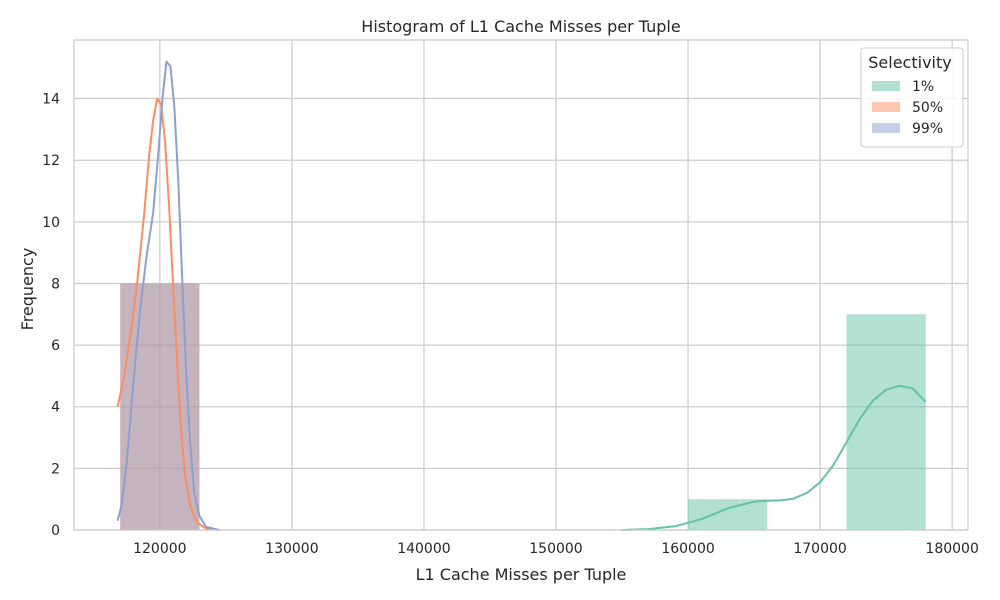  What do you see at coordinates (951, 549) in the screenshot?
I see `x-tick-label: 180000` at bounding box center [951, 549].